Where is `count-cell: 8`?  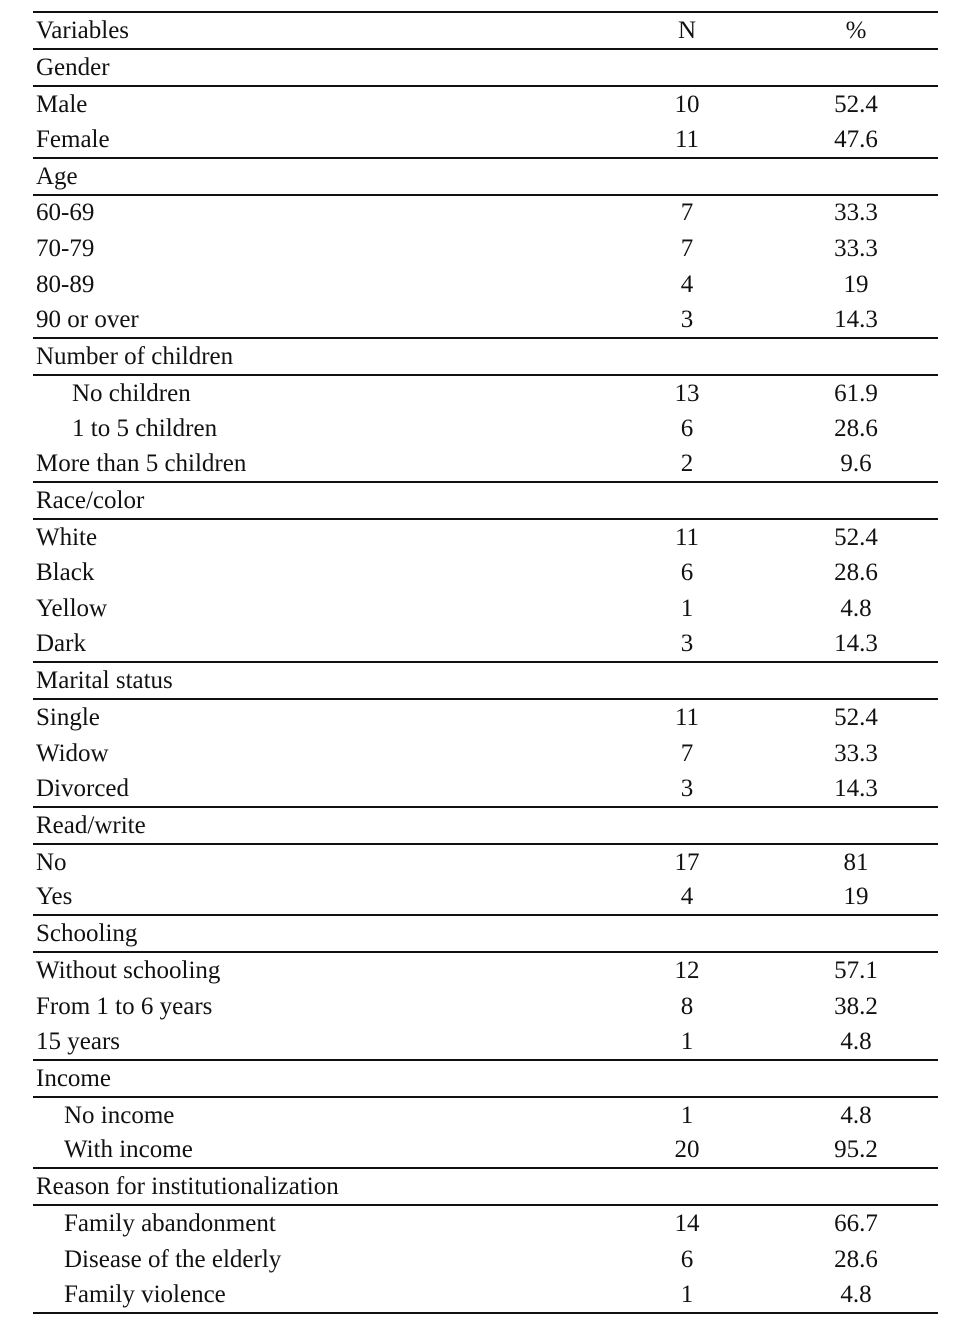
count-cell: 8 is located at coordinates (687, 1006).